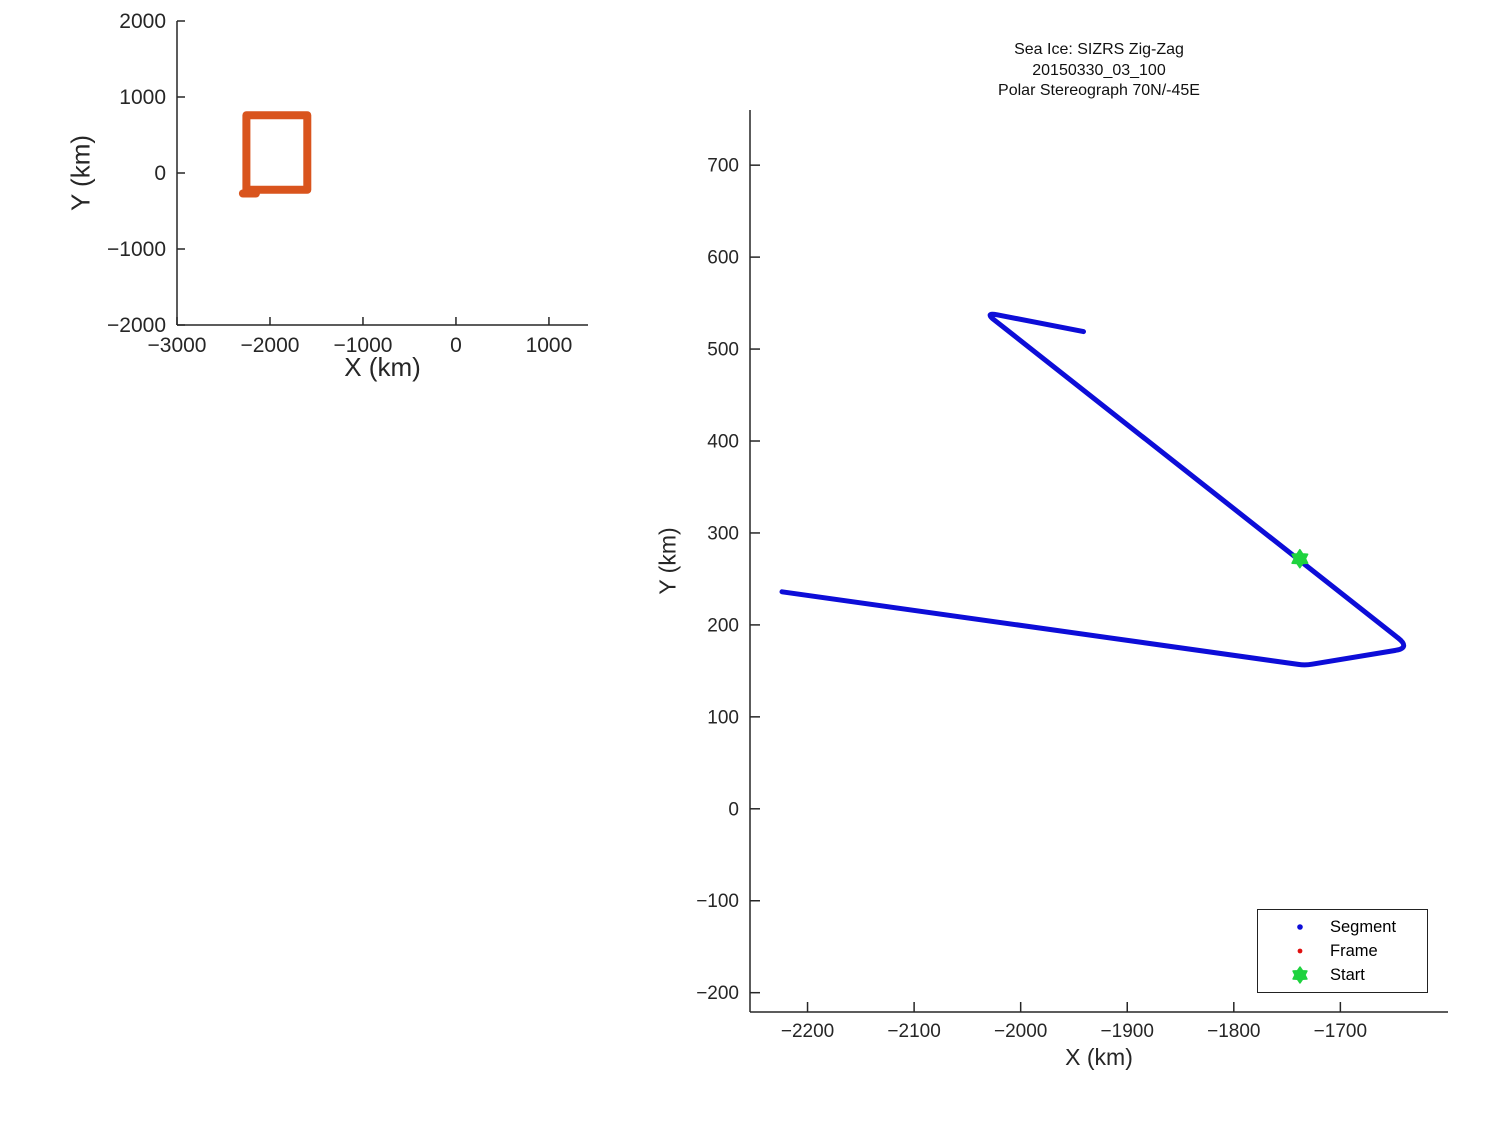 The image size is (1500, 1125). Describe the element at coordinates (1363, 926) in the screenshot. I see `legend-label-segment: Segment` at that location.